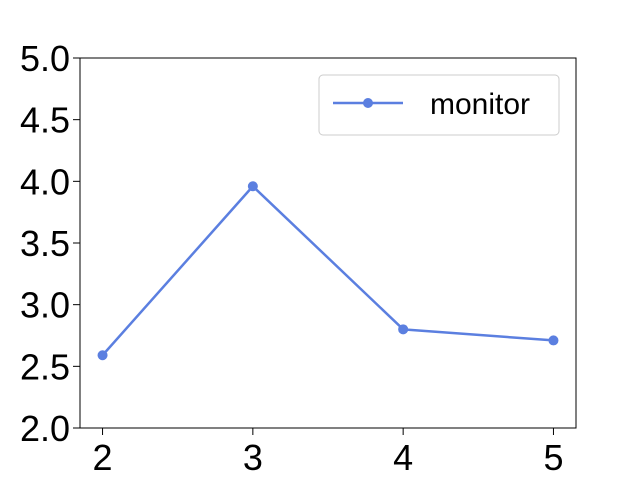  What do you see at coordinates (253, 457) in the screenshot?
I see `x-tick-label: 3` at bounding box center [253, 457].